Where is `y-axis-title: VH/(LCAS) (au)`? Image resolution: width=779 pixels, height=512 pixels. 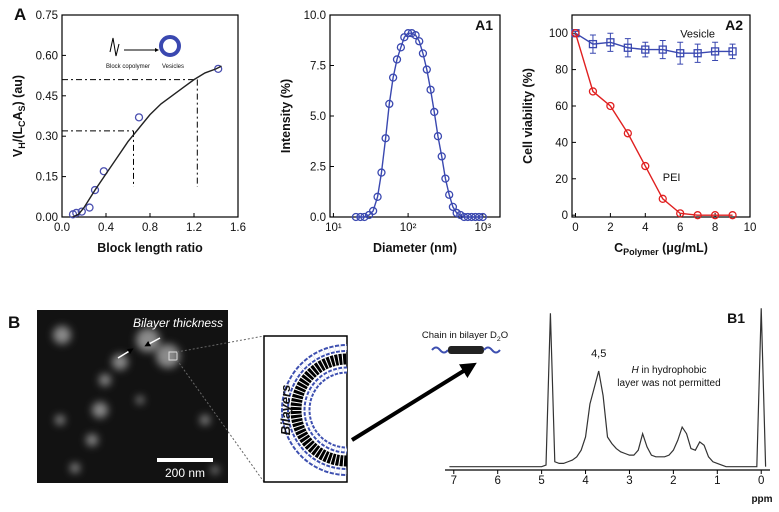 y-axis-title: VH/(LCAS) (au) is located at coordinates (19, 116).